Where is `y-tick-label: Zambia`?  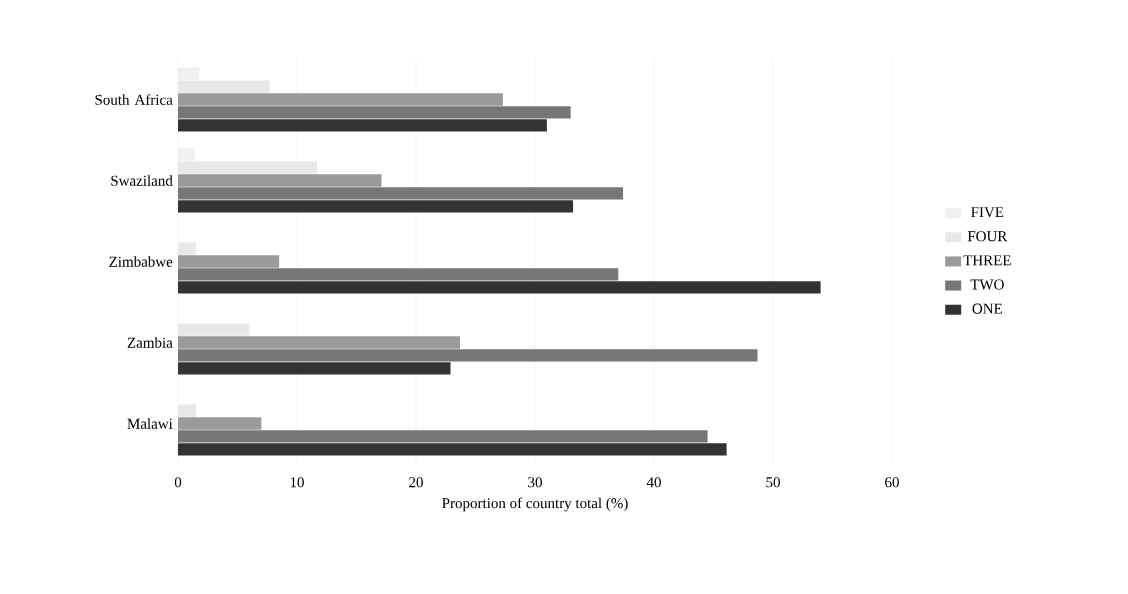
y-tick-label: Zambia is located at coordinates (150, 342).